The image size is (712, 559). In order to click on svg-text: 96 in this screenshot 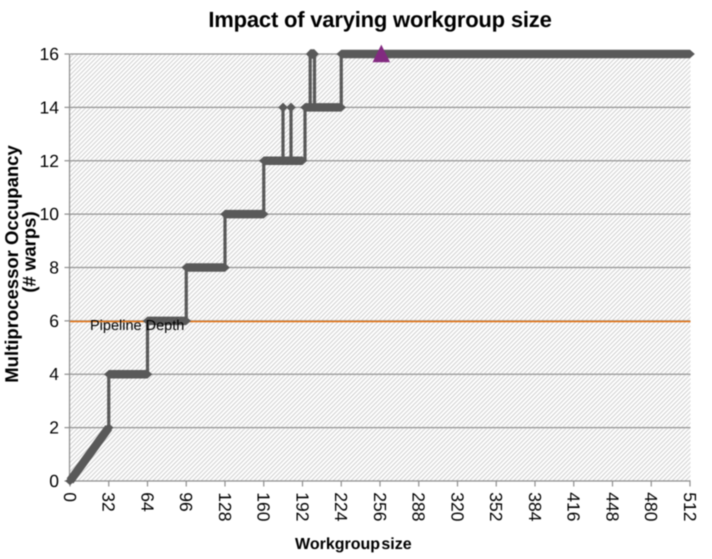, I will do `click(186, 501)`.